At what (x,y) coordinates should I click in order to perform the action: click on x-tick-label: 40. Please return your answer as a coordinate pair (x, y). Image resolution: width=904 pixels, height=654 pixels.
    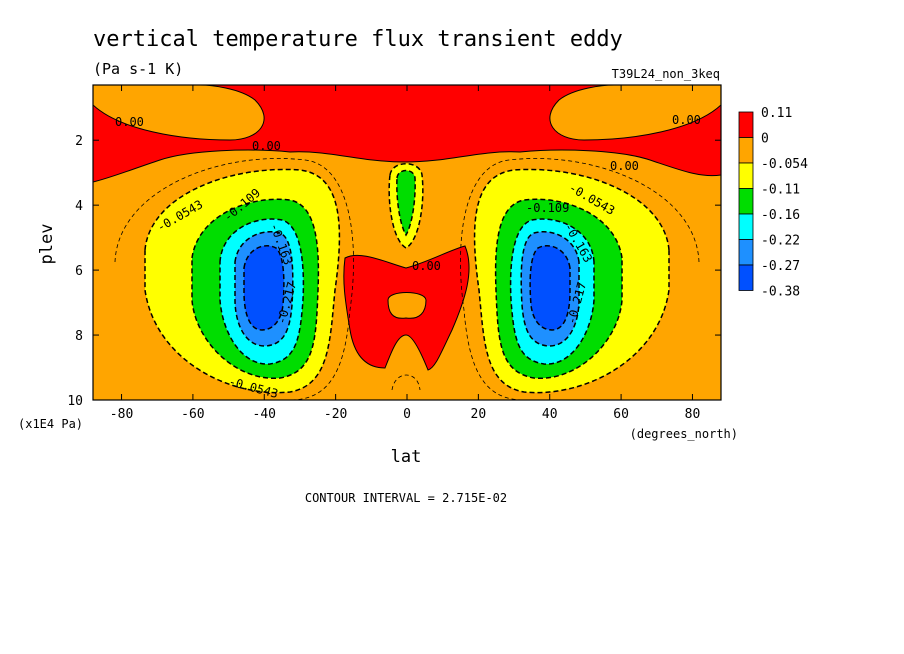
    Looking at the image, I should click on (550, 414).